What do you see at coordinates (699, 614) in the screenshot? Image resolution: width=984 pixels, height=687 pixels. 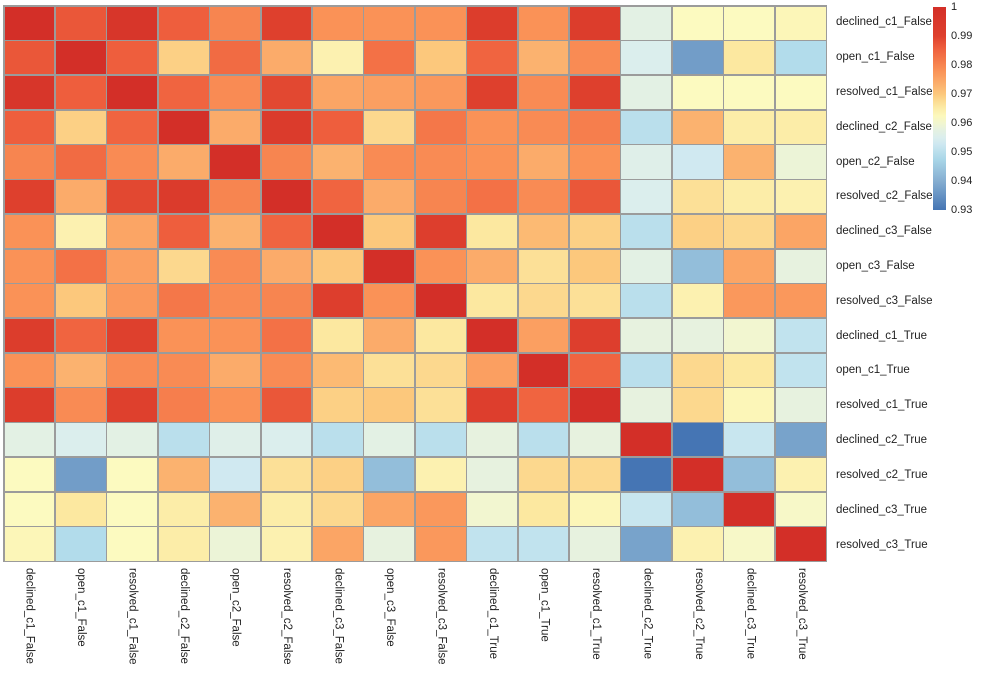 I see `col-label: resolved_c2_True` at bounding box center [699, 614].